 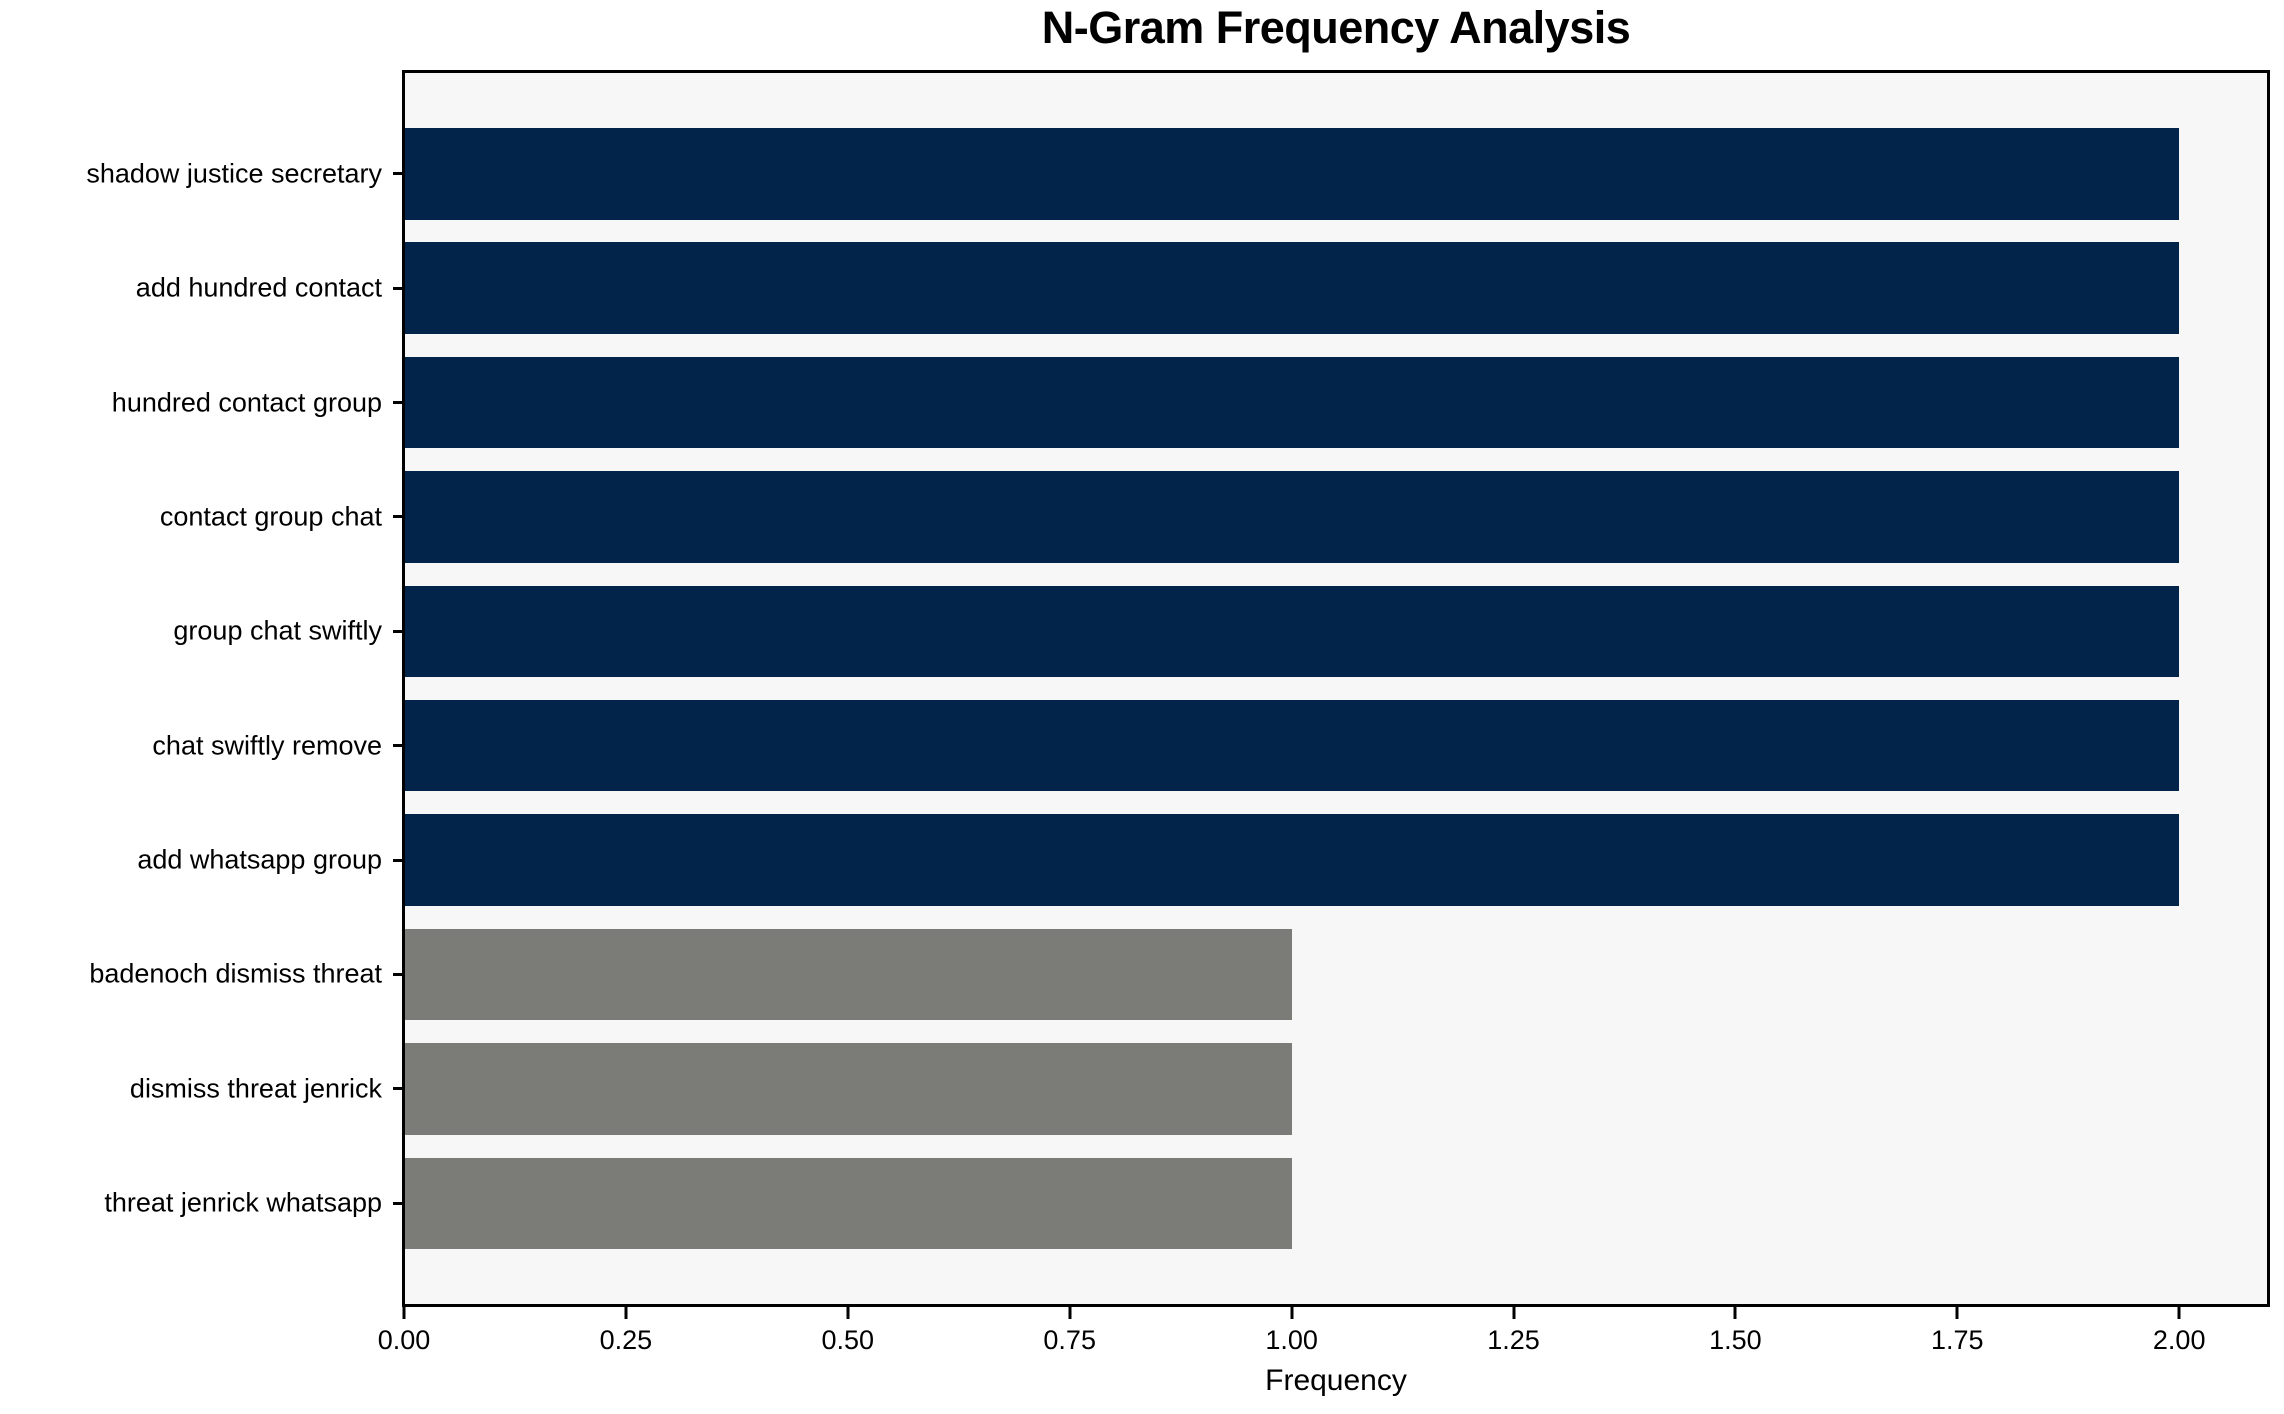 What do you see at coordinates (1069, 1340) in the screenshot?
I see `x-tick-label: 0.75` at bounding box center [1069, 1340].